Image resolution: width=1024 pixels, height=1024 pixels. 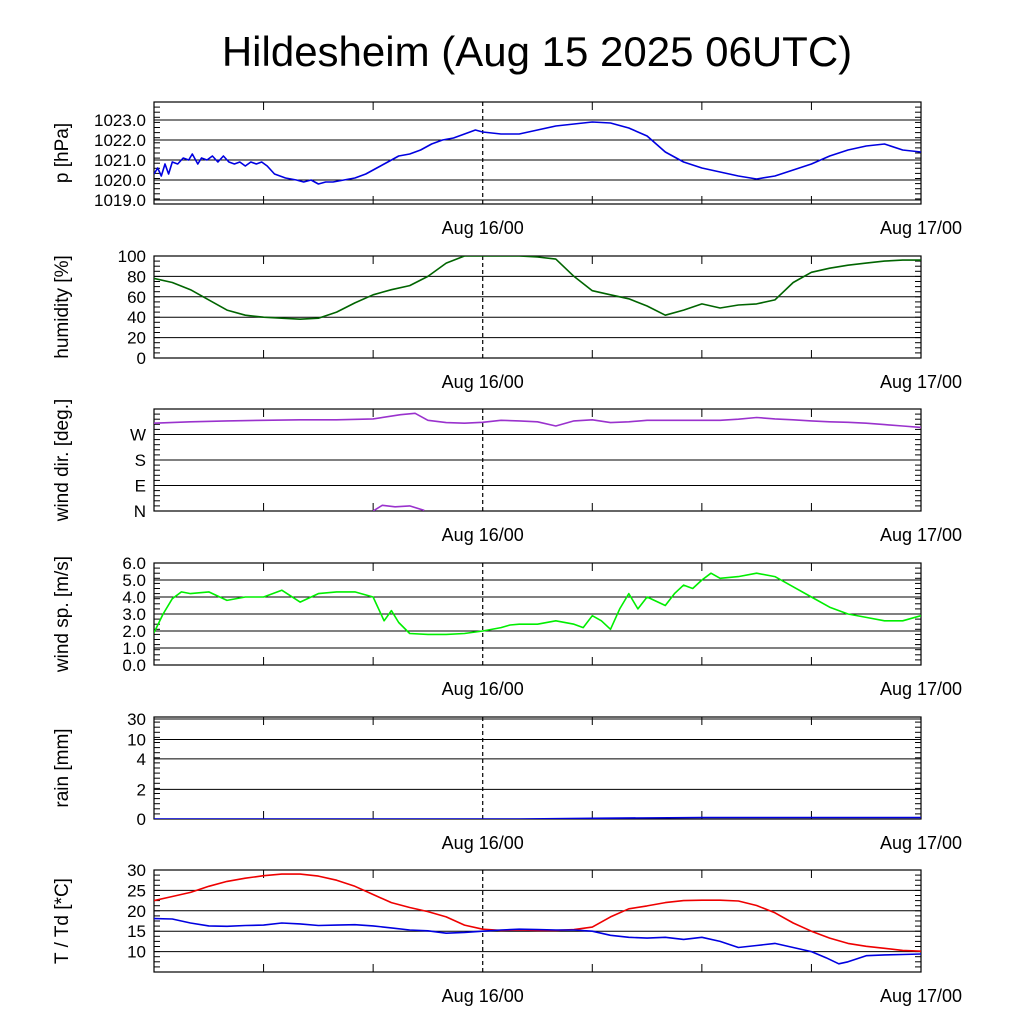 I want to click on y-tick-label: 1023.0, so click(x=120, y=120).